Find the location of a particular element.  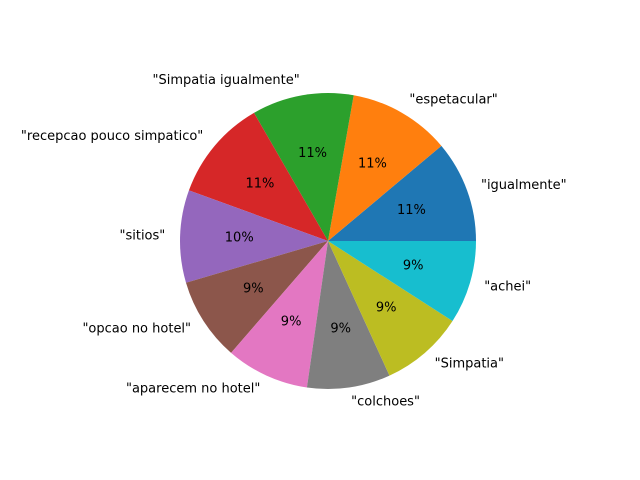

pie-category-label: "espetacular" is located at coordinates (453, 100).